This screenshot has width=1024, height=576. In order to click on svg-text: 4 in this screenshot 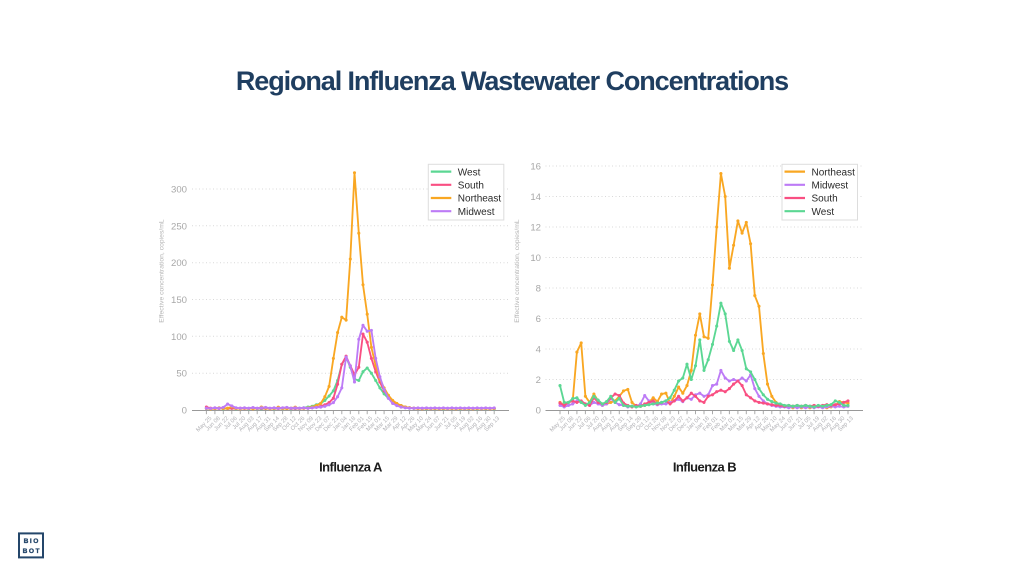, I will do `click(539, 350)`.